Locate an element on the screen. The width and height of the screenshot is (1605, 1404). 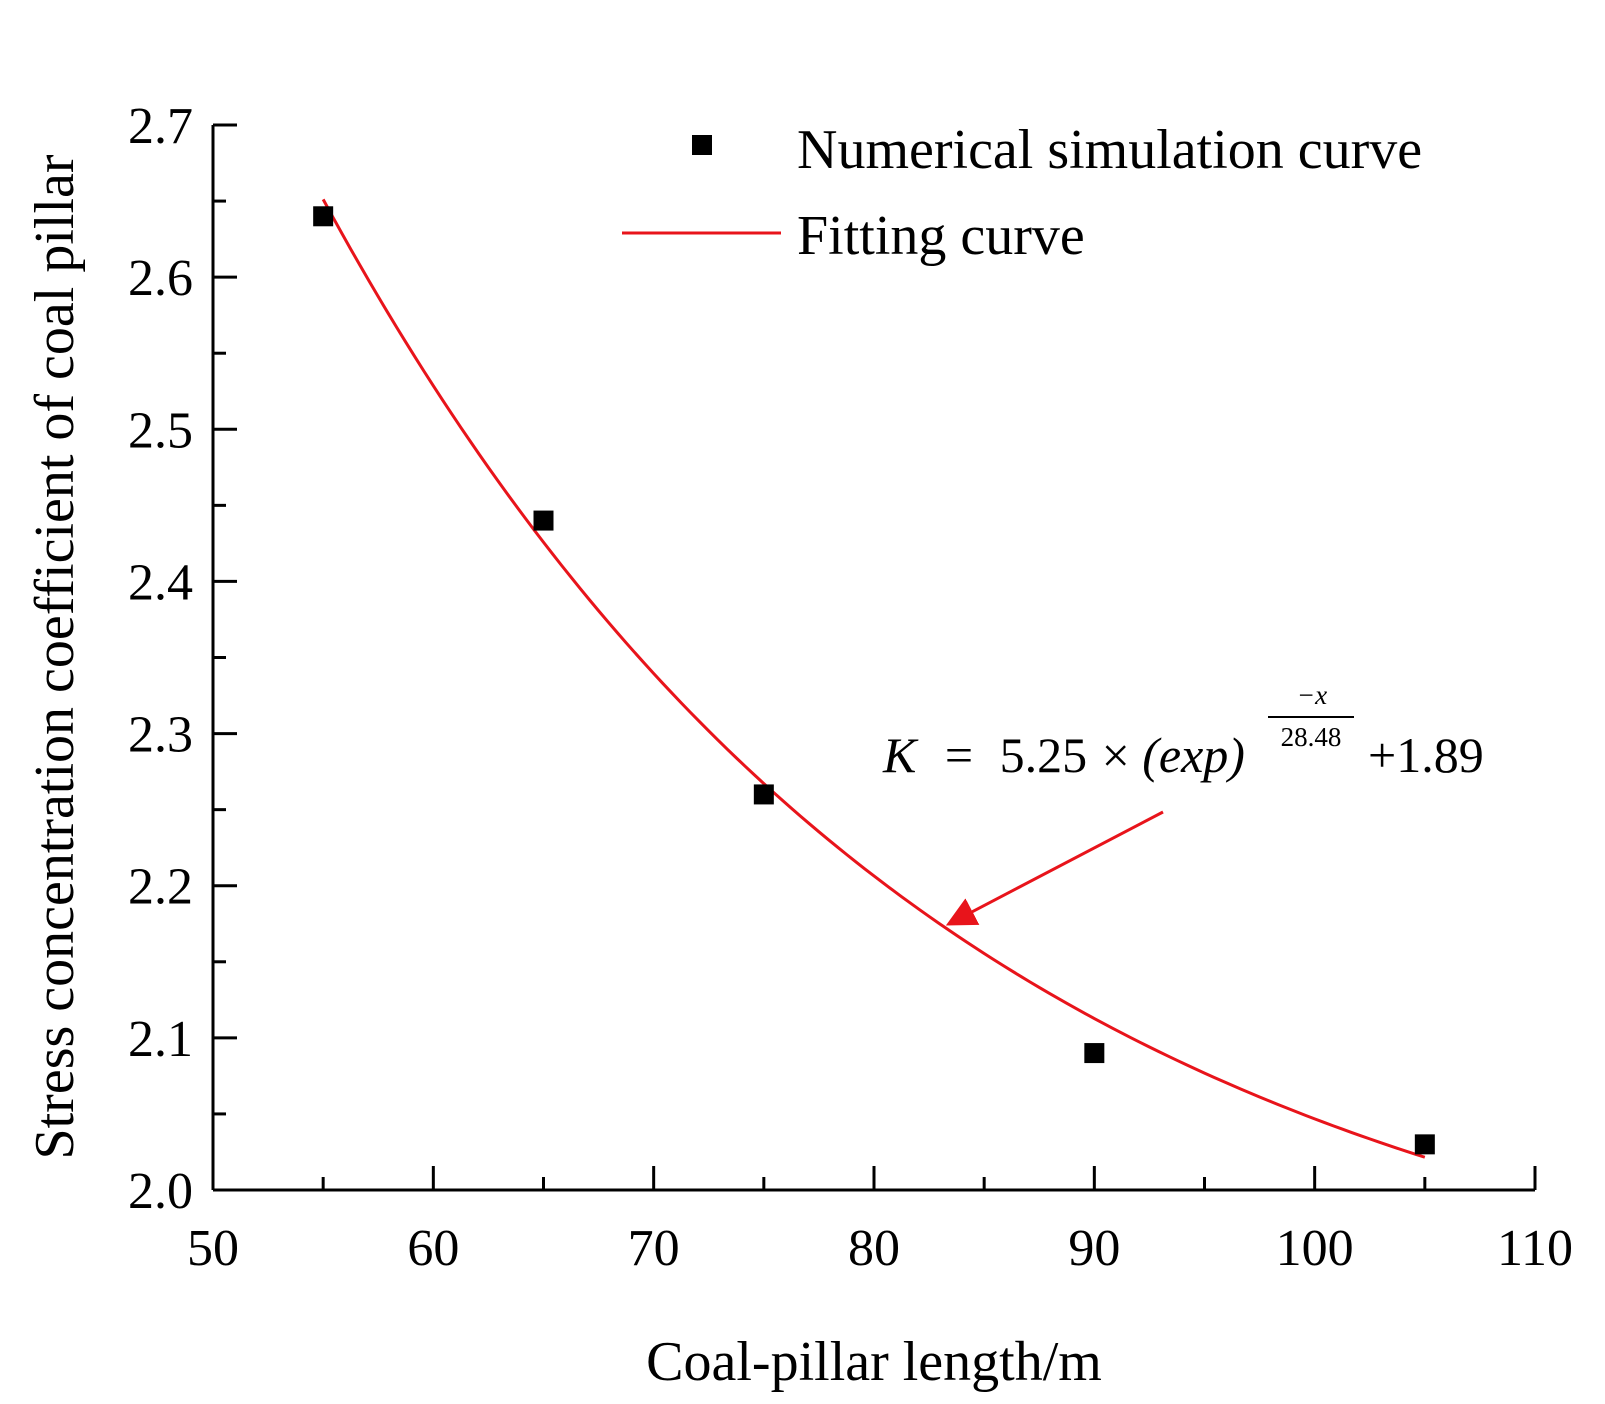
equation-arrow is located at coordinates (1054, 868).